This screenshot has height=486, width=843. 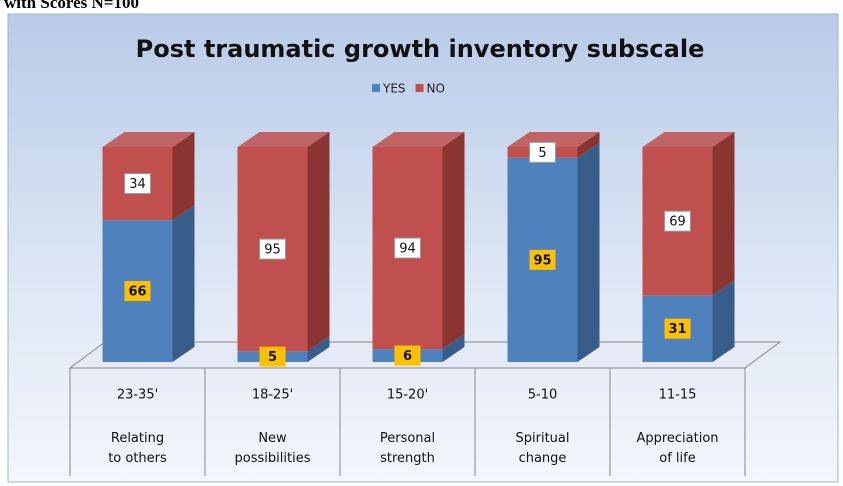 What do you see at coordinates (137, 448) in the screenshot?
I see `x-tick-label: Relating to others` at bounding box center [137, 448].